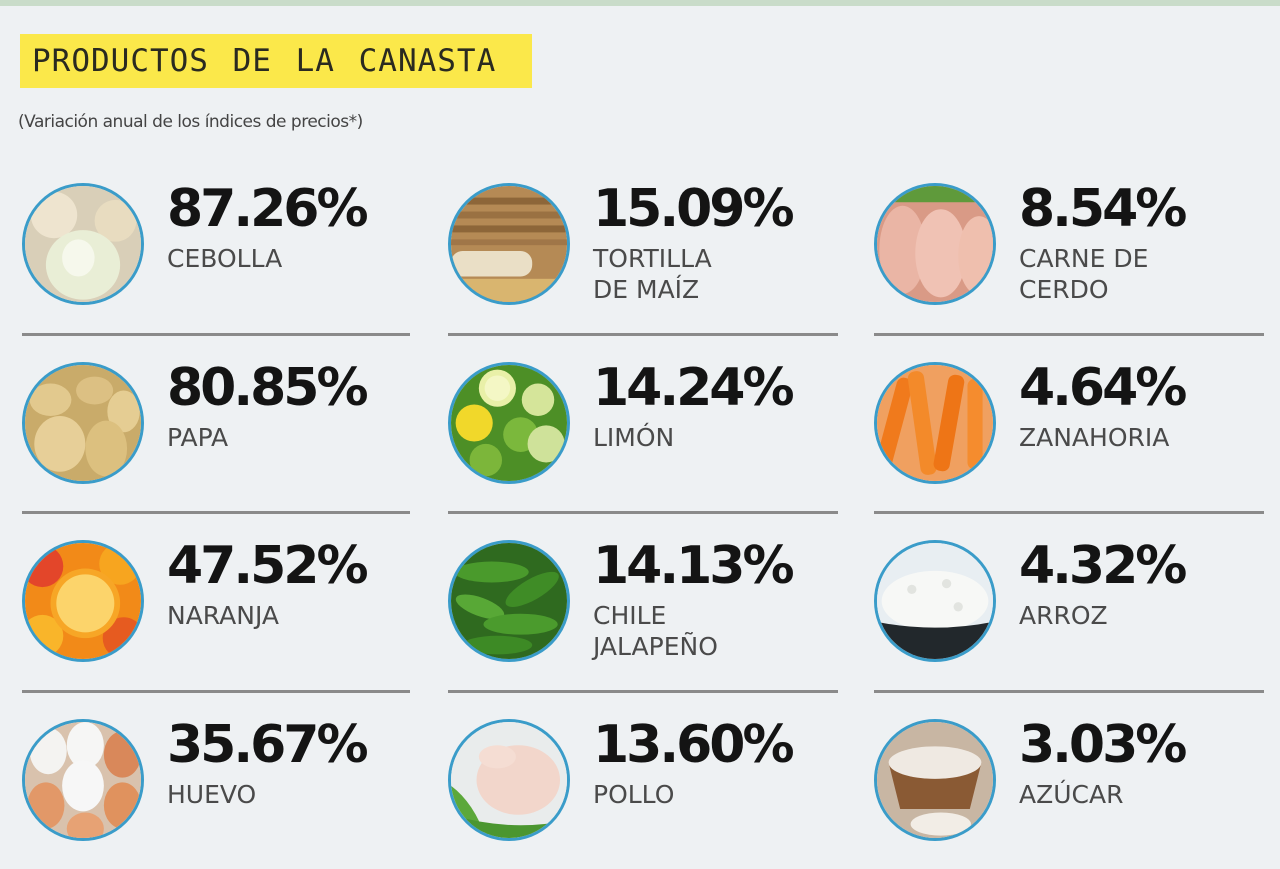  Describe the element at coordinates (83, 780) in the screenshot. I see `egg-photo-icon` at that location.